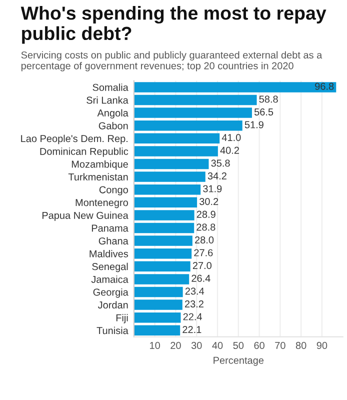 The image size is (347, 400). I want to click on data-label: 41.0, so click(231, 138).